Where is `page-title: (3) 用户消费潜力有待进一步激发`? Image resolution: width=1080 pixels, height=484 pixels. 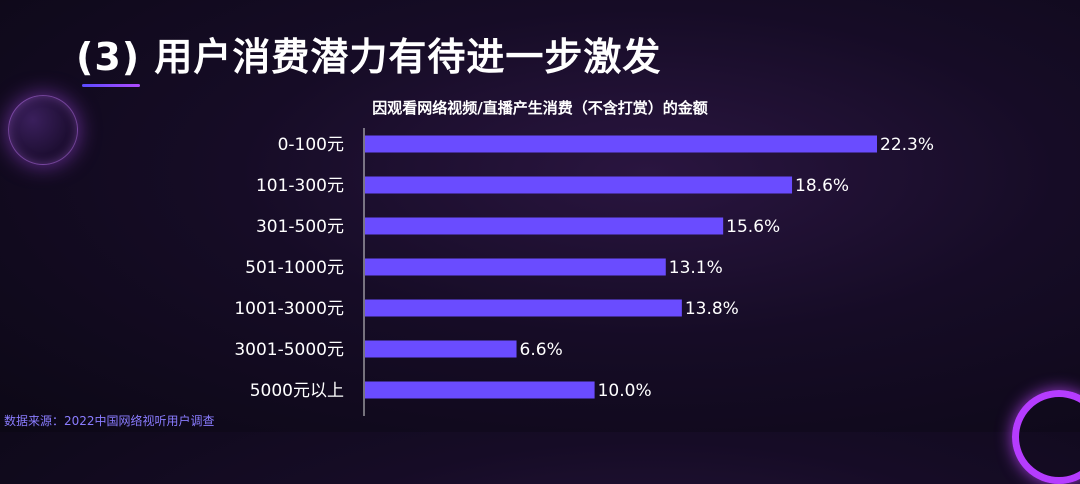
page-title: (3) 用户消费潜力有待进一步激发 is located at coordinates (369, 57).